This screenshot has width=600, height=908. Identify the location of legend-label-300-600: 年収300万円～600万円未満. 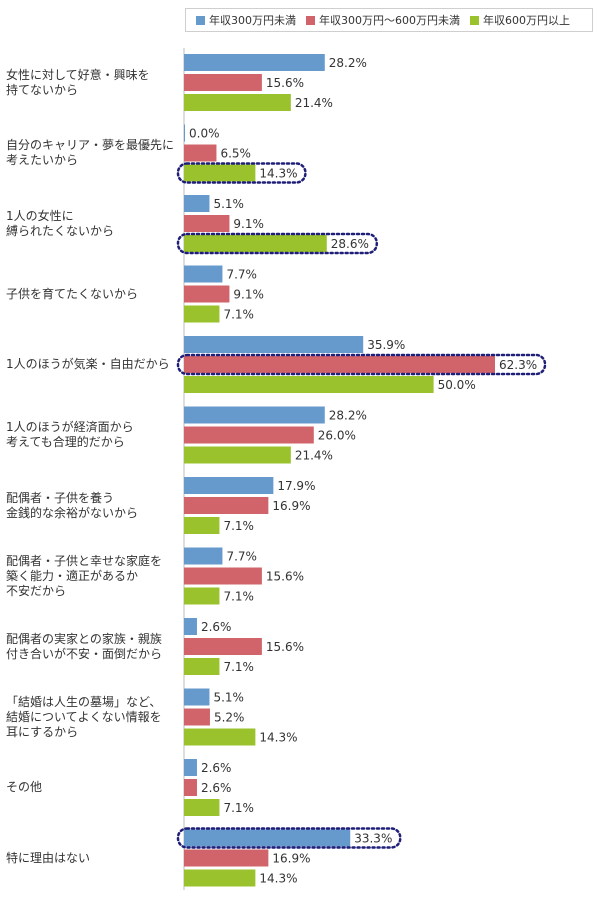
(389, 20).